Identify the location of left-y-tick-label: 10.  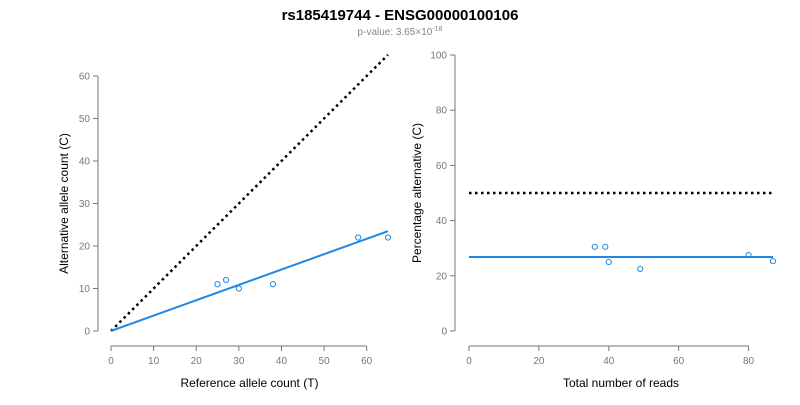
(85, 289).